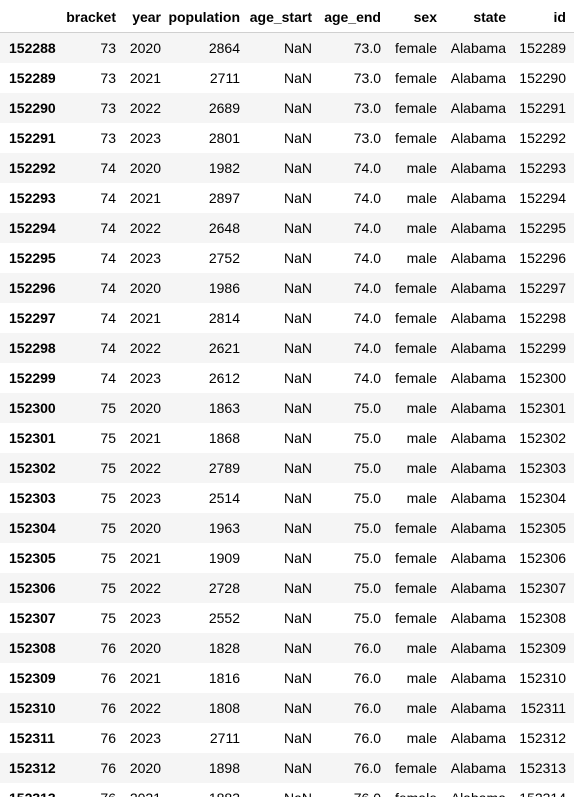 Image resolution: width=574 pixels, height=797 pixels. Describe the element at coordinates (542, 738) in the screenshot. I see `cell-id: 152312` at that location.